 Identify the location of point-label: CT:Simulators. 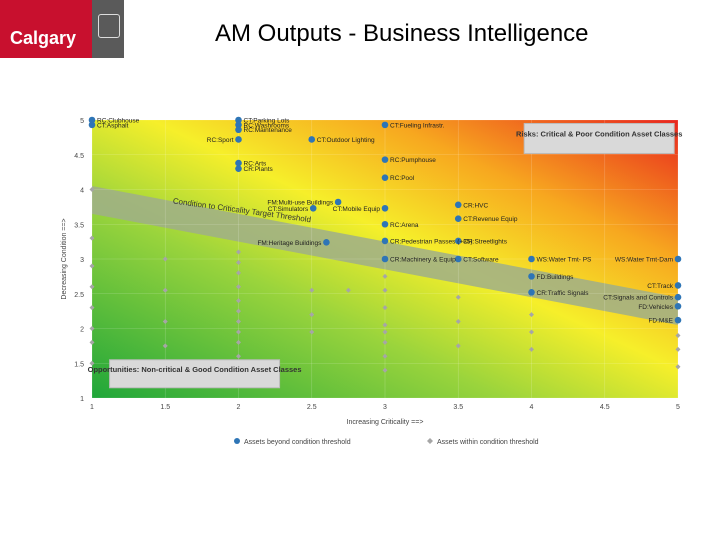
(288, 209).